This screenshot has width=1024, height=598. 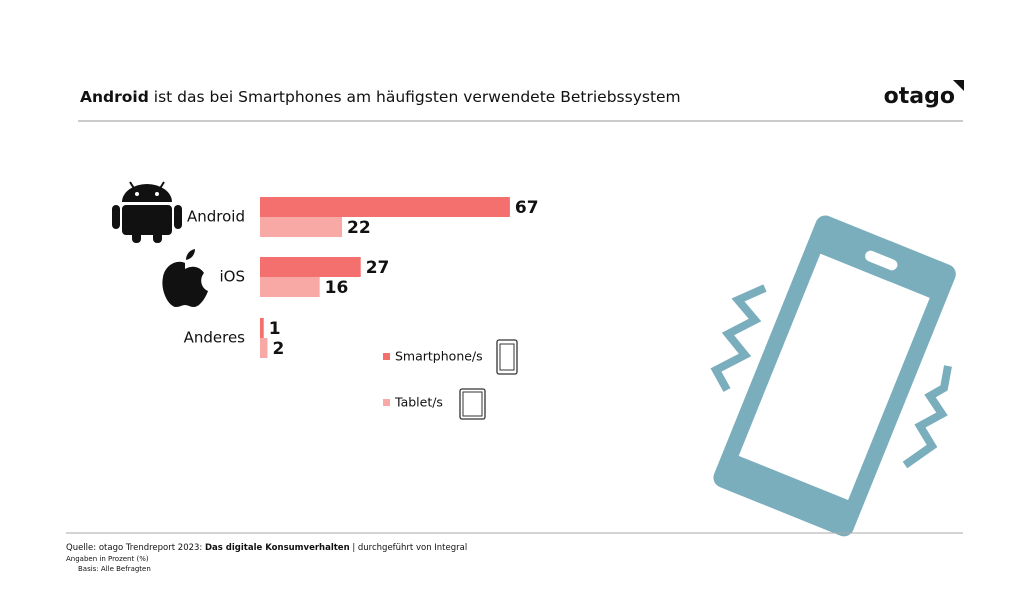 I want to click on note: Angaben in Prozent (%), so click(x=107, y=559).